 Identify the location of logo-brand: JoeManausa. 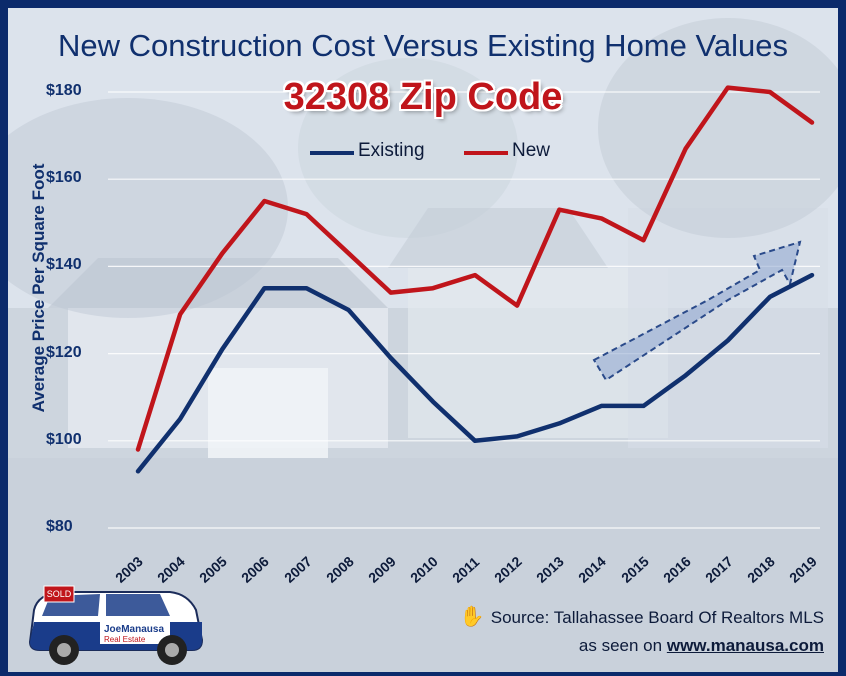
(134, 629).